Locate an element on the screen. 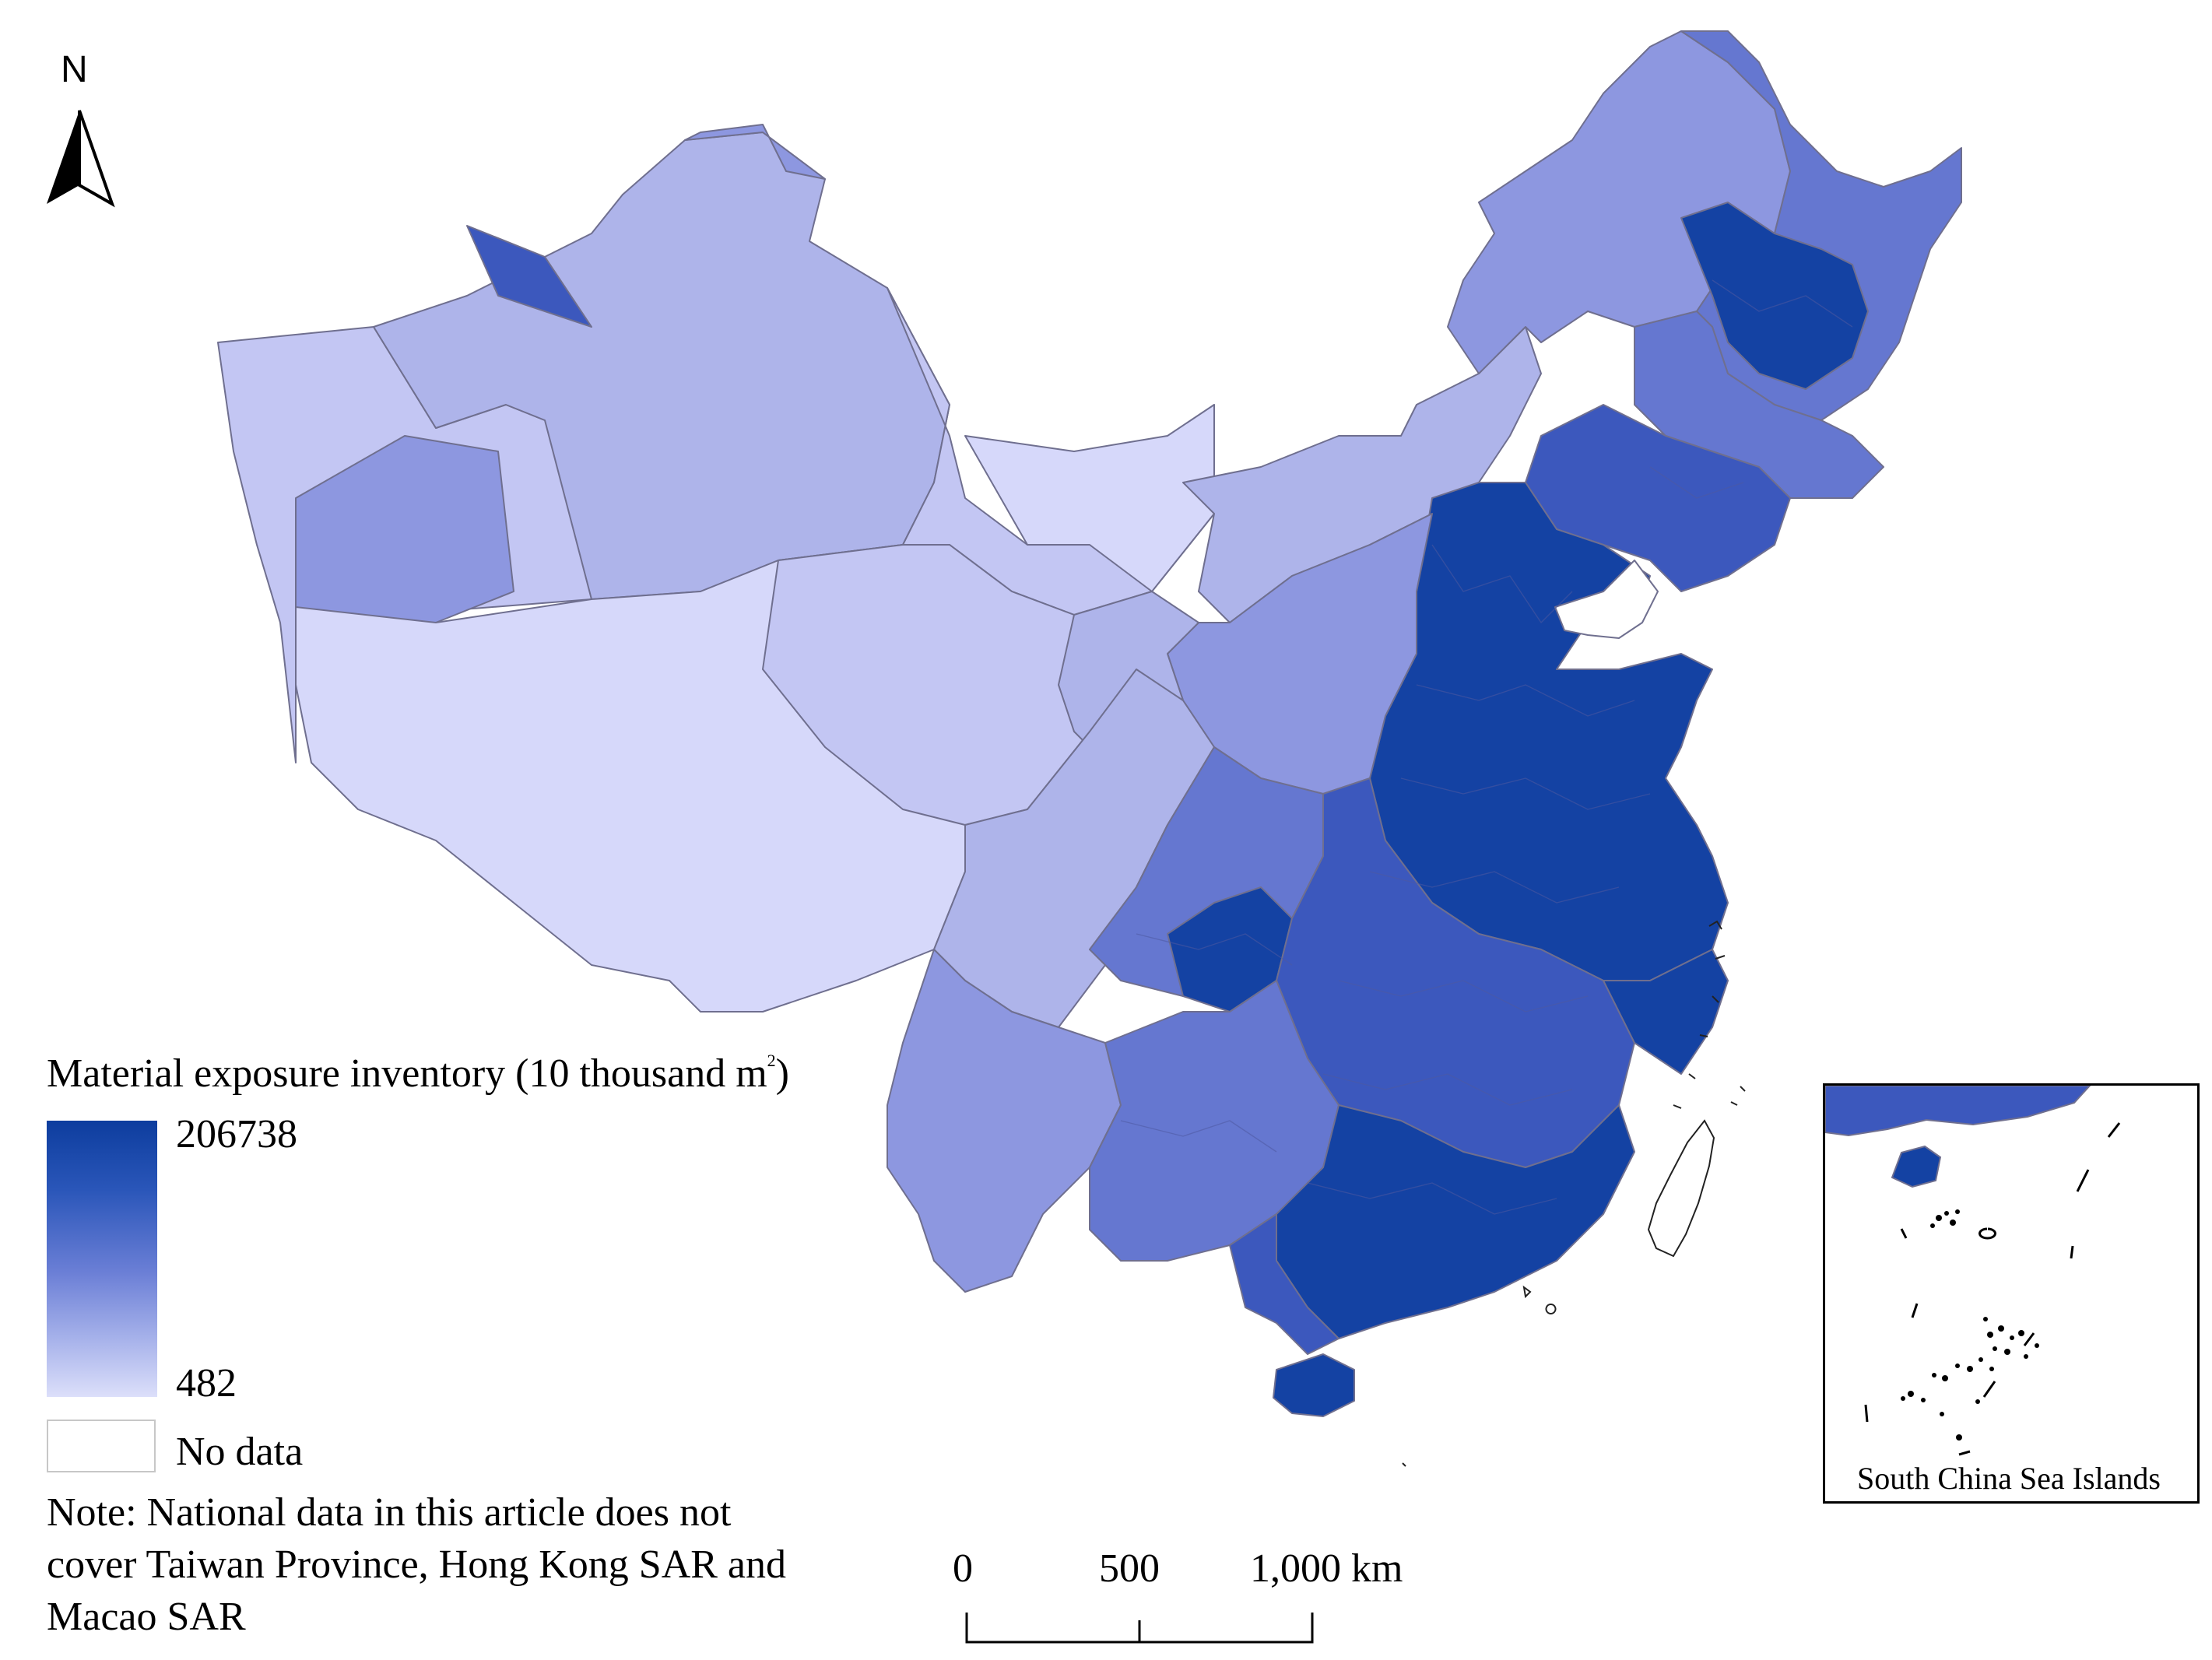 The image size is (2212, 1660). scale-label-500: 500 is located at coordinates (1129, 1569).